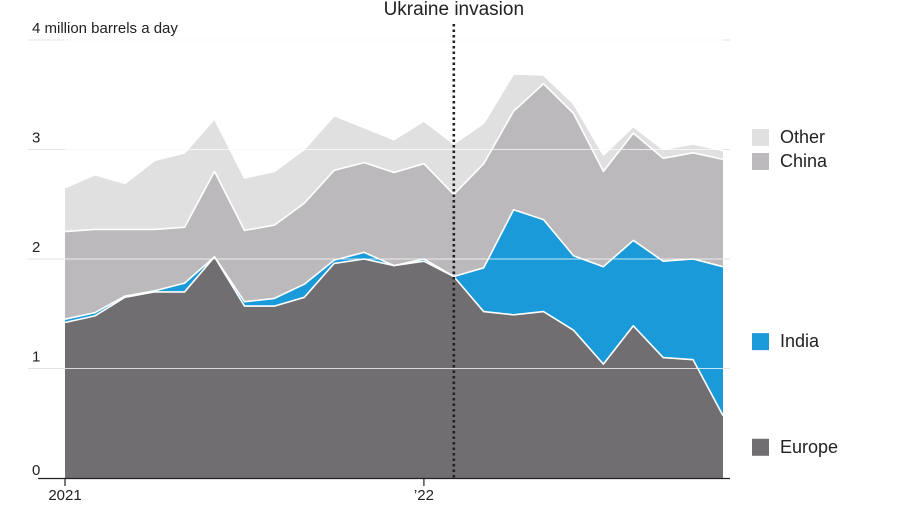 This screenshot has height=510, width=900. What do you see at coordinates (36, 138) in the screenshot?
I see `y-tick-label: 3` at bounding box center [36, 138].